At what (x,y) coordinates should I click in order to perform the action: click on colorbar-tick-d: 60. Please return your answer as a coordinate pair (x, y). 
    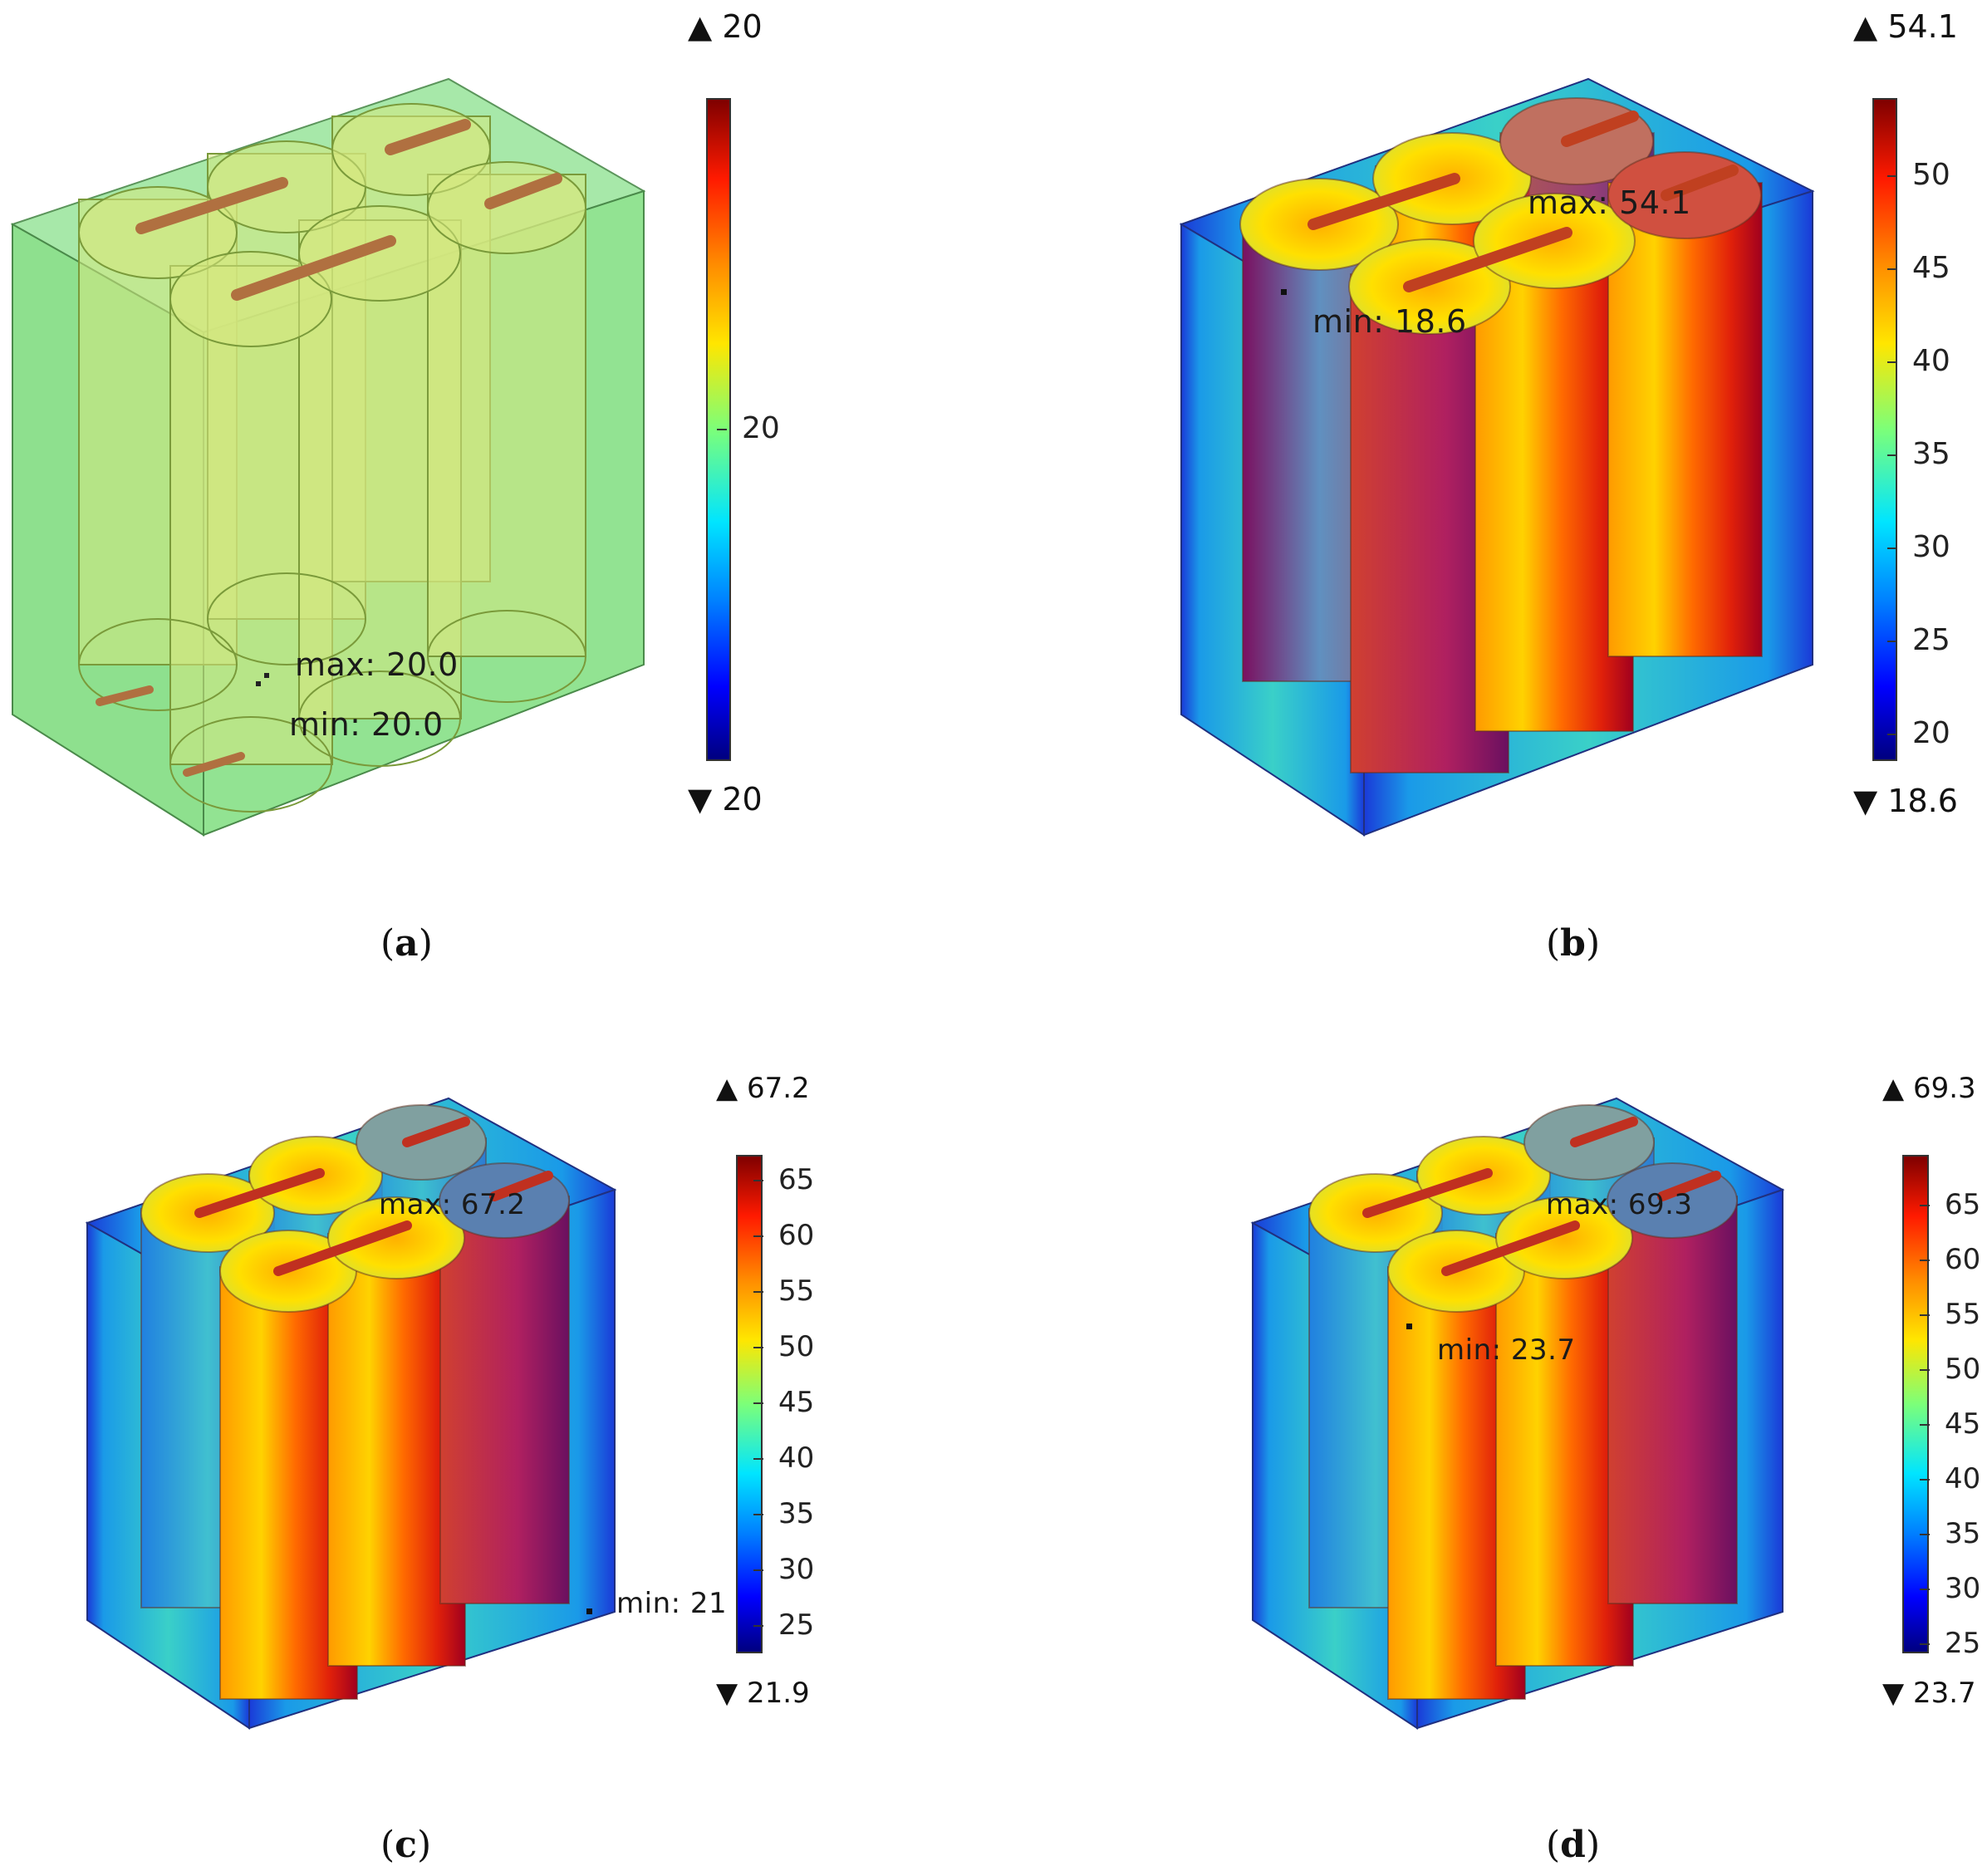
    Looking at the image, I should click on (1950, 1259).